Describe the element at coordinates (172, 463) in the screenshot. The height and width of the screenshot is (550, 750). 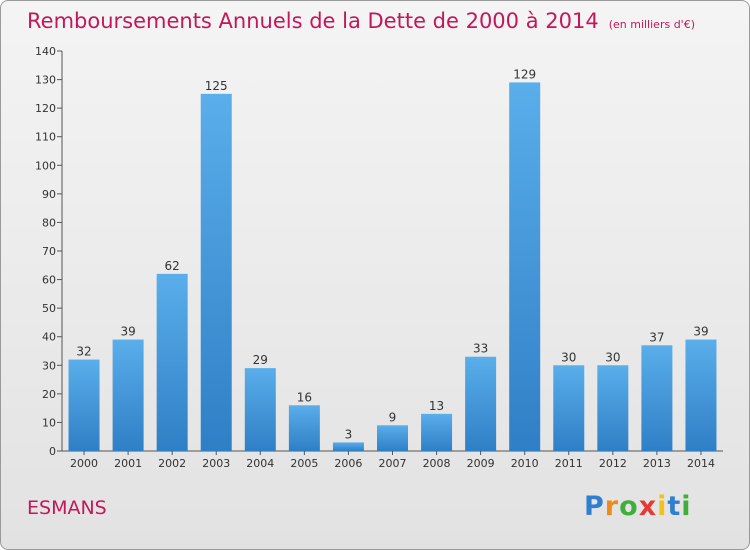
I see `x-tick-label: 2002` at that location.